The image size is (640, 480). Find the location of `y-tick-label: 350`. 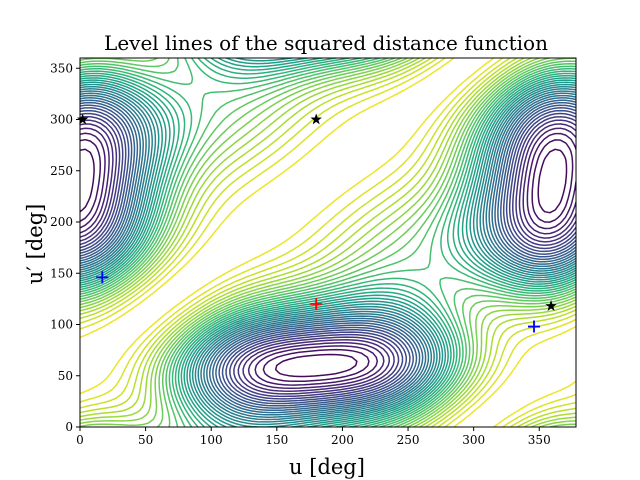

y-tick-label: 350 is located at coordinates (61, 68).